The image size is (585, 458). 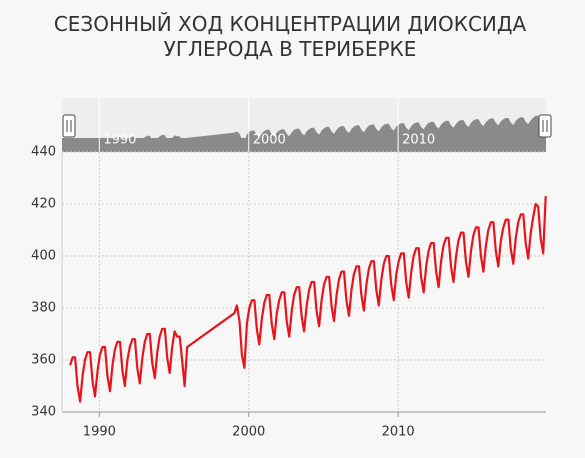 I want to click on y-tick-label: 400, so click(x=43, y=256).